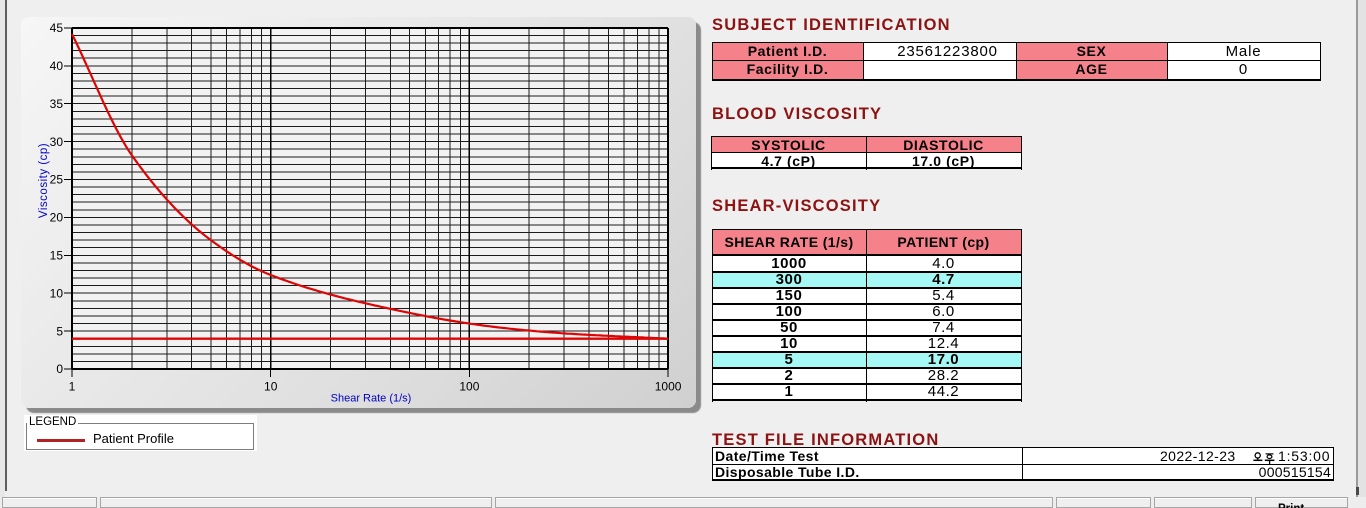 The image size is (1366, 508). Describe the element at coordinates (57, 104) in the screenshot. I see `svg-text: 35` at that location.